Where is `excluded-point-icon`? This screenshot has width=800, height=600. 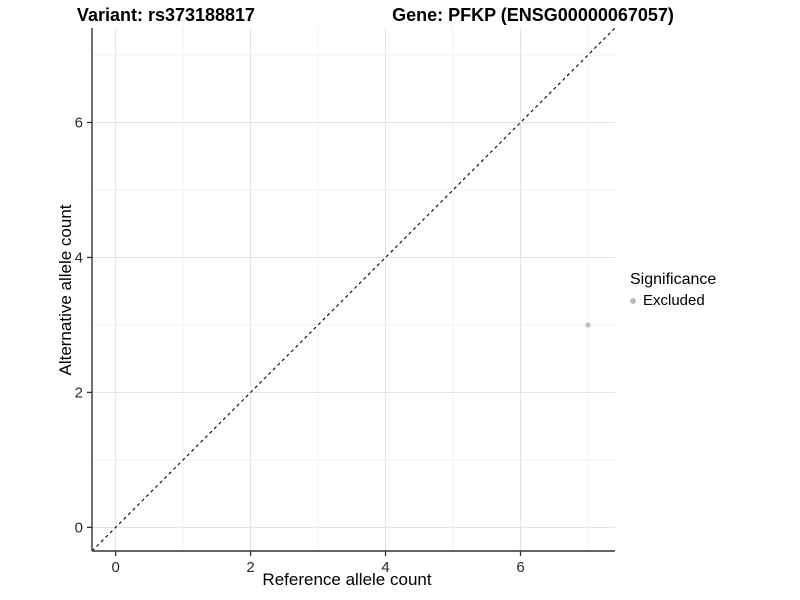 excluded-point-icon is located at coordinates (633, 300).